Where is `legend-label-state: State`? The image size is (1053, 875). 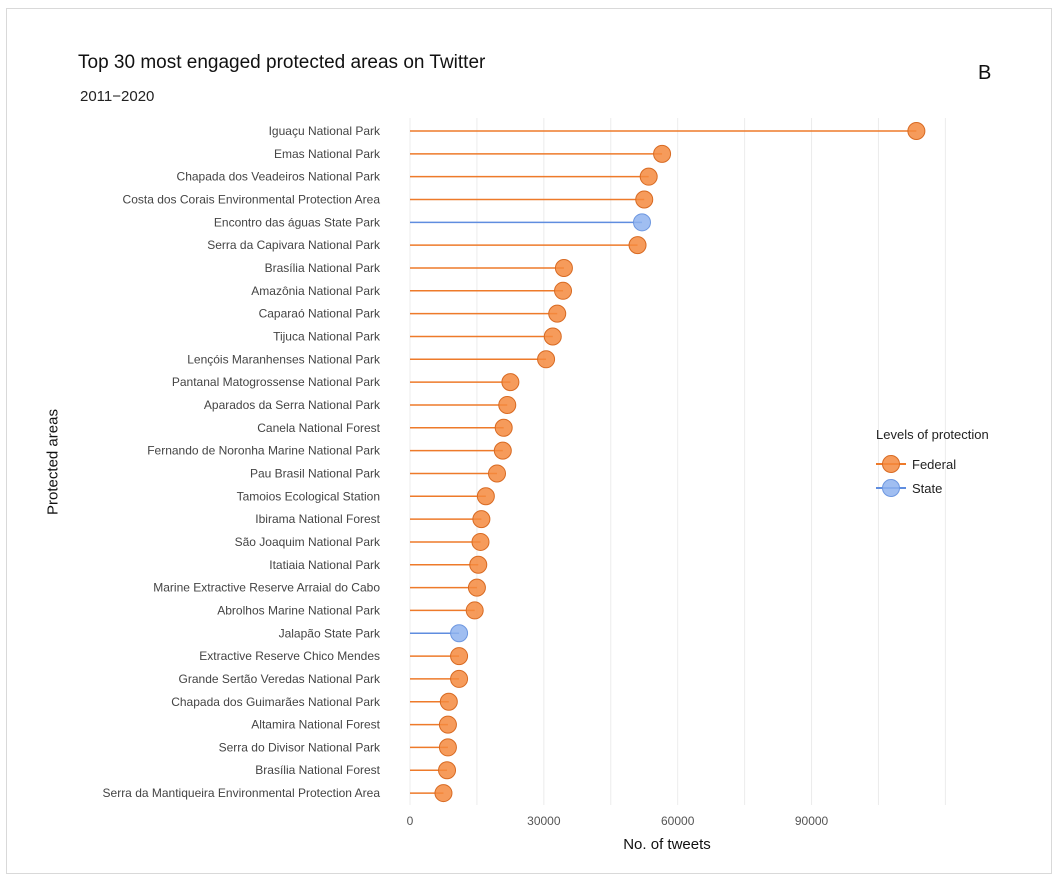
legend-label-state: State is located at coordinates (927, 488).